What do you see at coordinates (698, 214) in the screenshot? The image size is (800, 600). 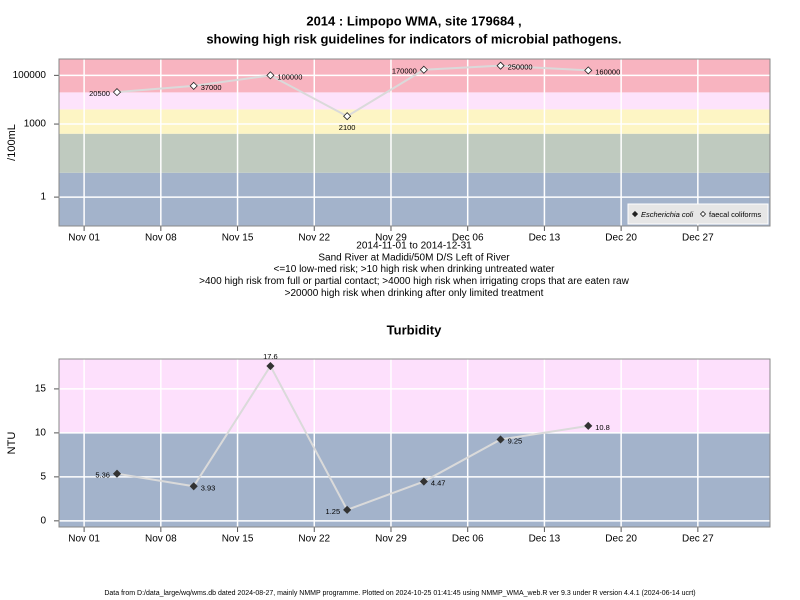 I see `legend-box` at bounding box center [698, 214].